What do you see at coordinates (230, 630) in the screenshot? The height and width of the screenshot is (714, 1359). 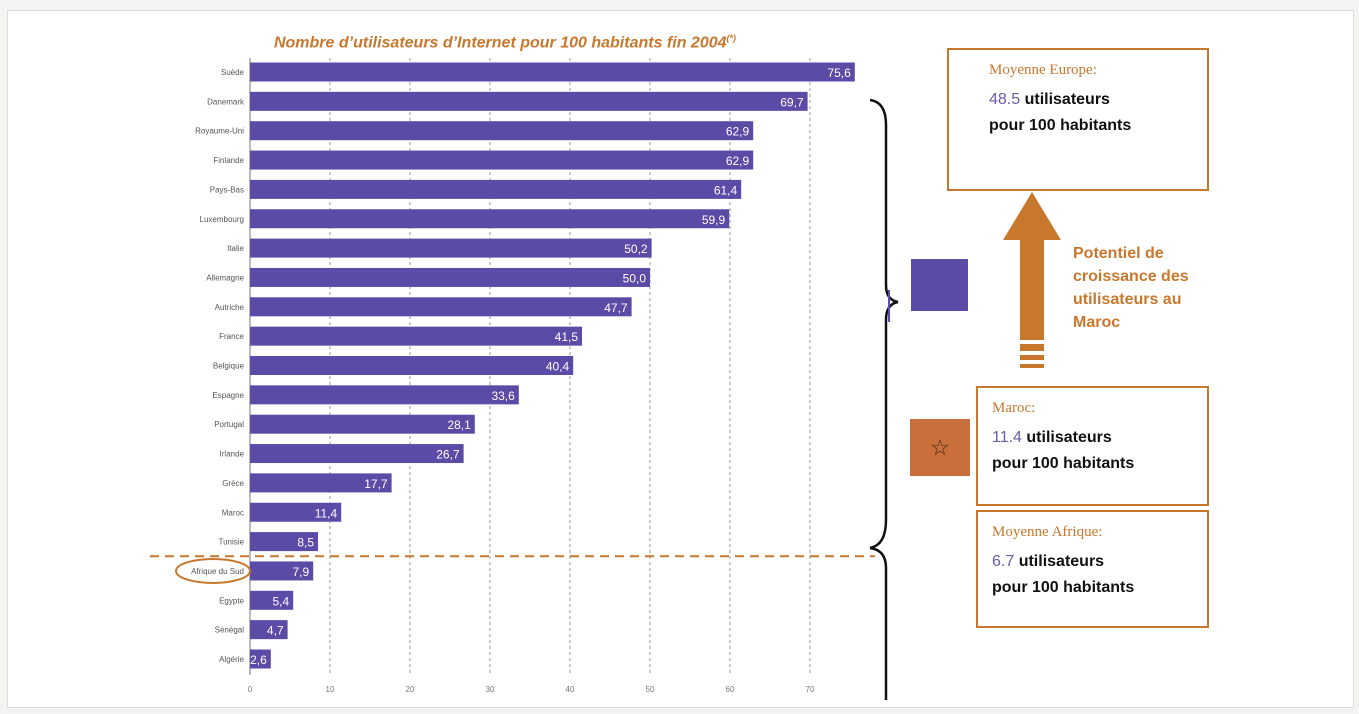 I see `category-label: Sénégal` at bounding box center [230, 630].